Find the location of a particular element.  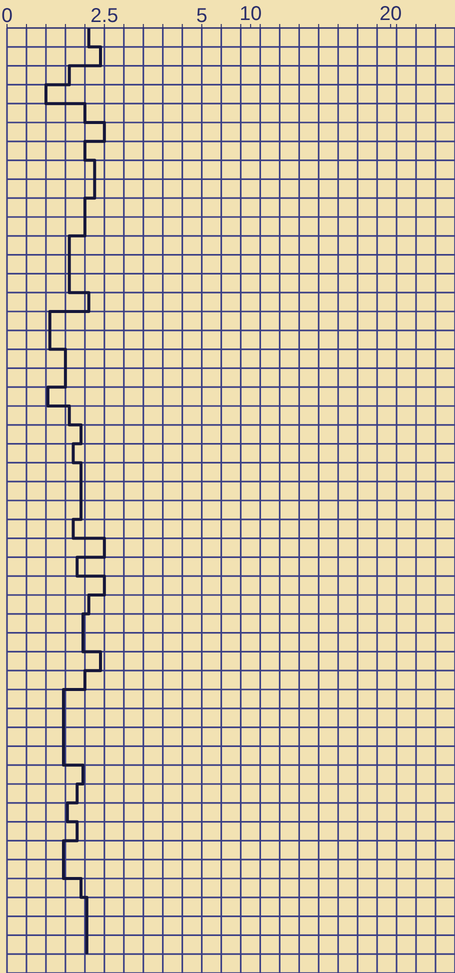

x-tick-label: 5 is located at coordinates (202, 16).